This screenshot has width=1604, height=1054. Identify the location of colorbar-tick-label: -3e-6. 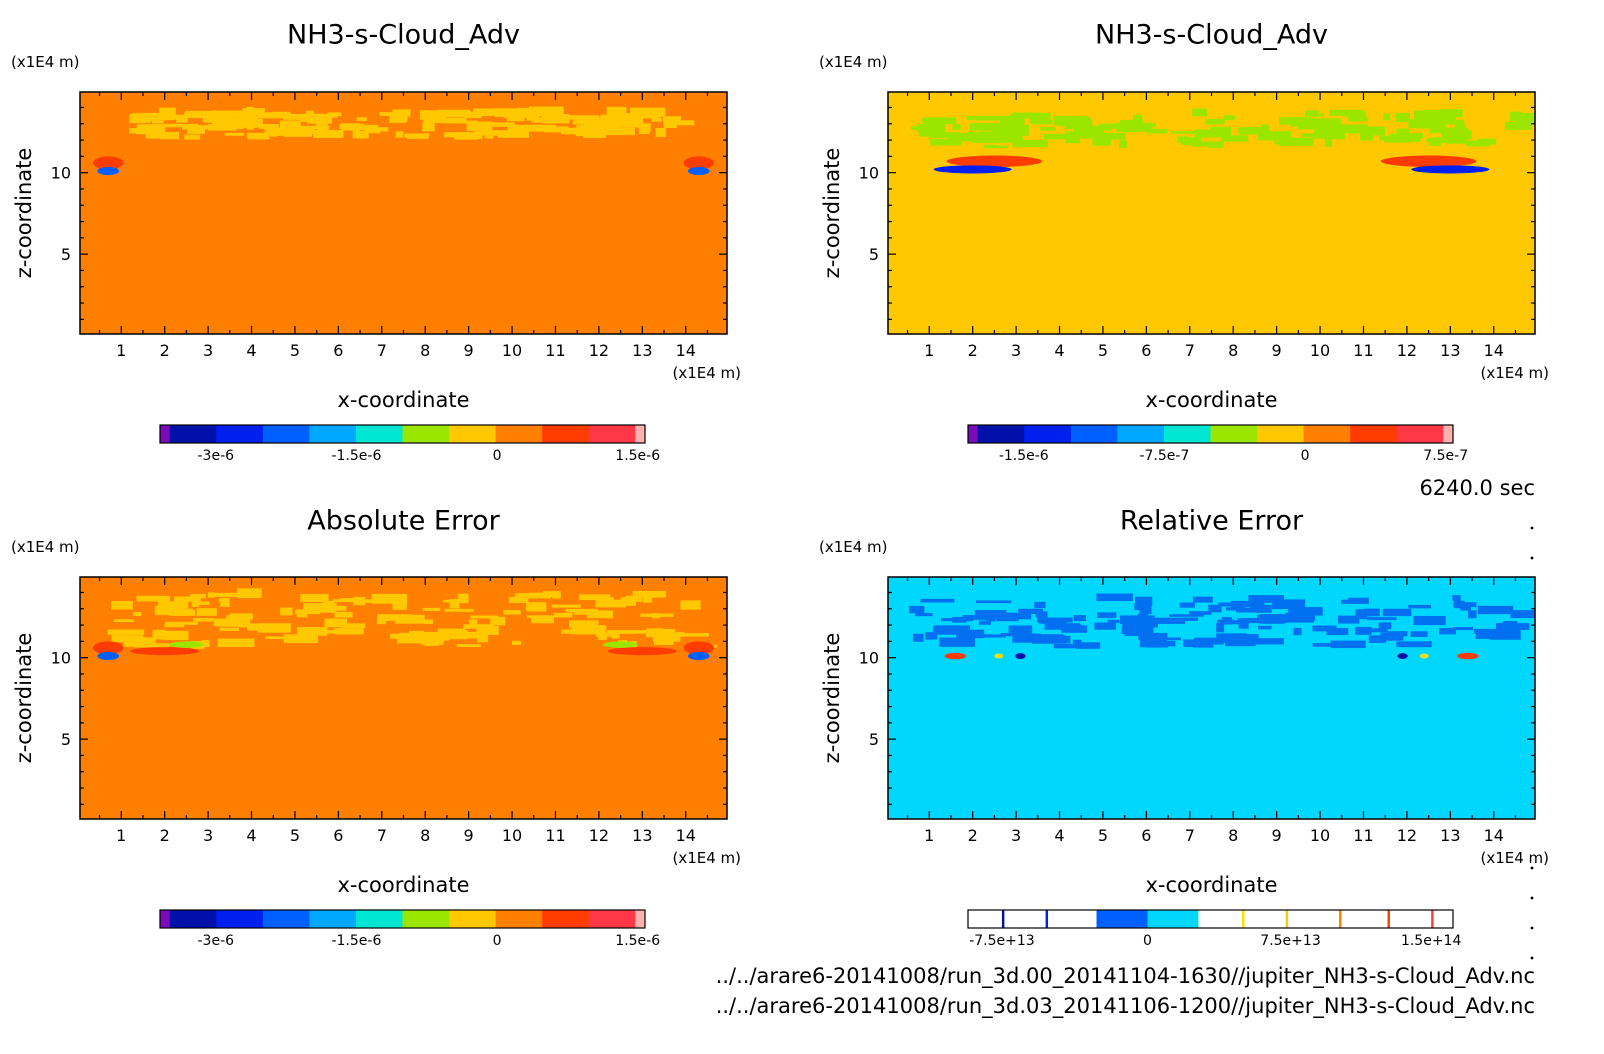
(216, 941).